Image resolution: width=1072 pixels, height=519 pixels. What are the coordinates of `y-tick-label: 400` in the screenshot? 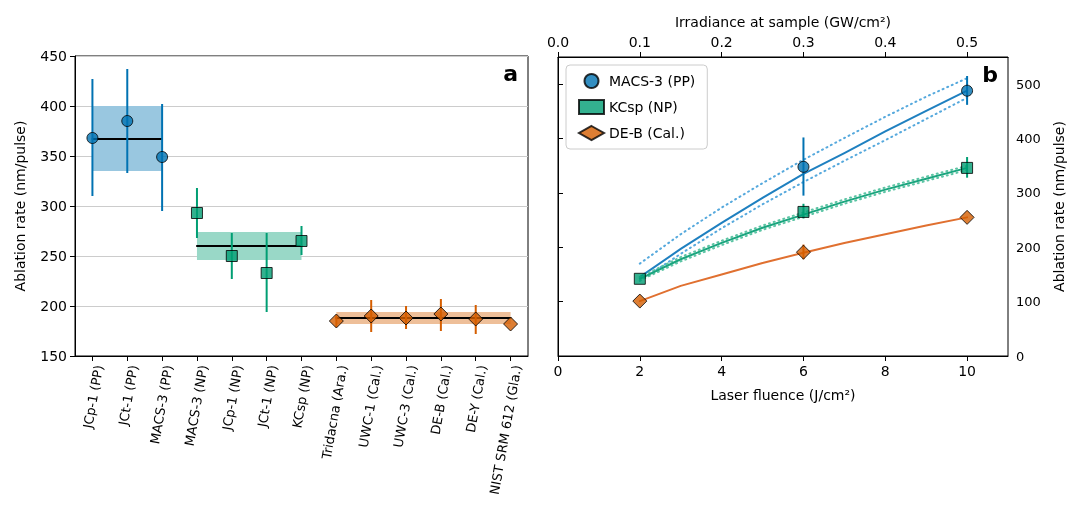 It's located at (53, 106).